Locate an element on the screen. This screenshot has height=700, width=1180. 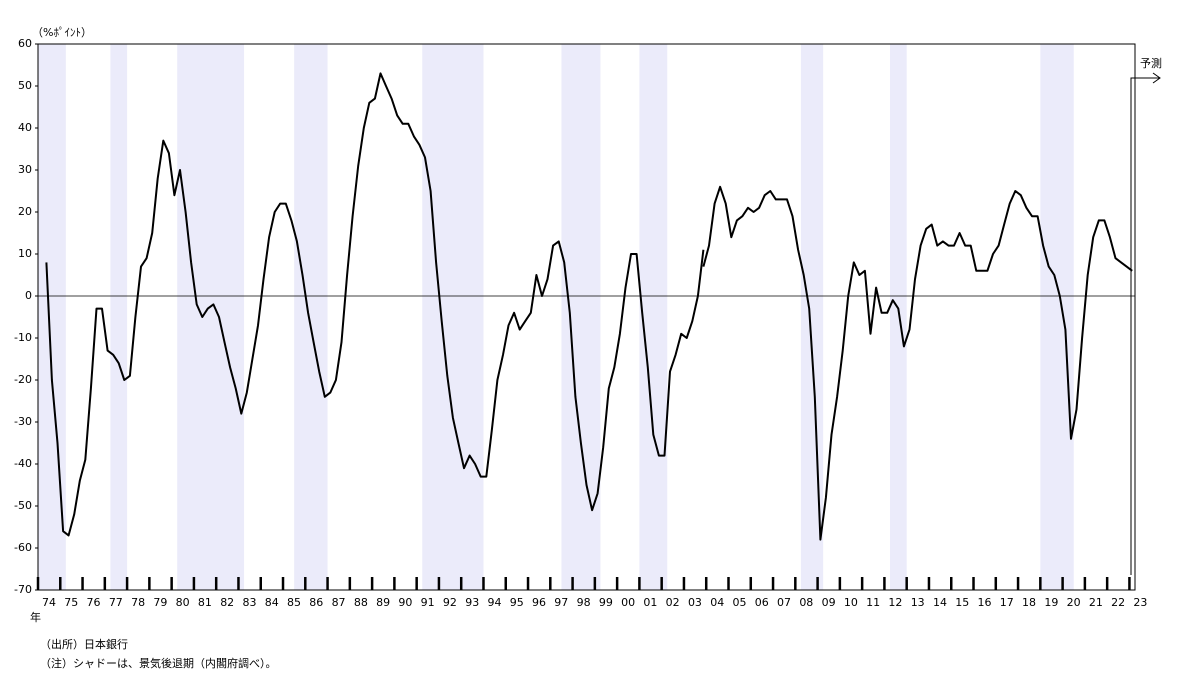
x-tick-label: 03 is located at coordinates (695, 602).